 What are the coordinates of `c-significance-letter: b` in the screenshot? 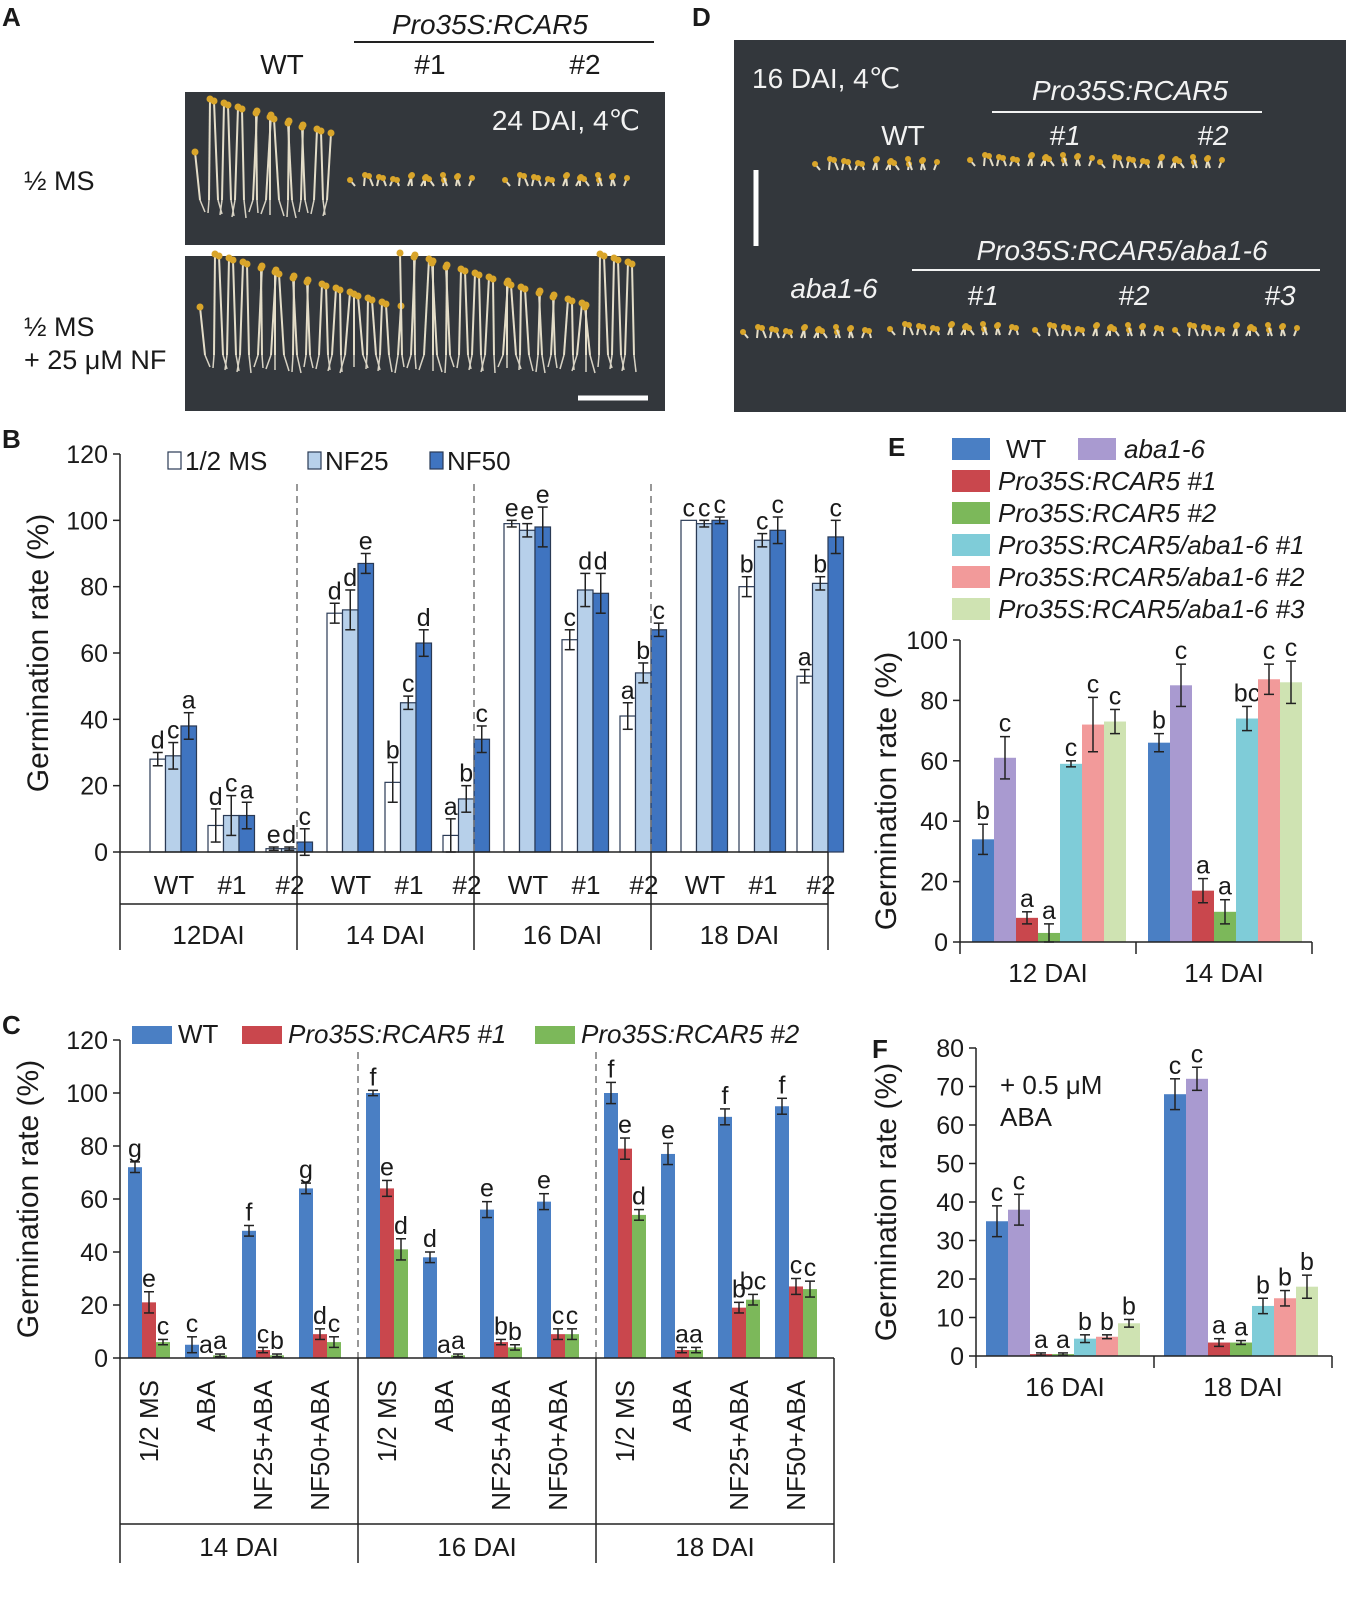 It's located at (515, 1332).